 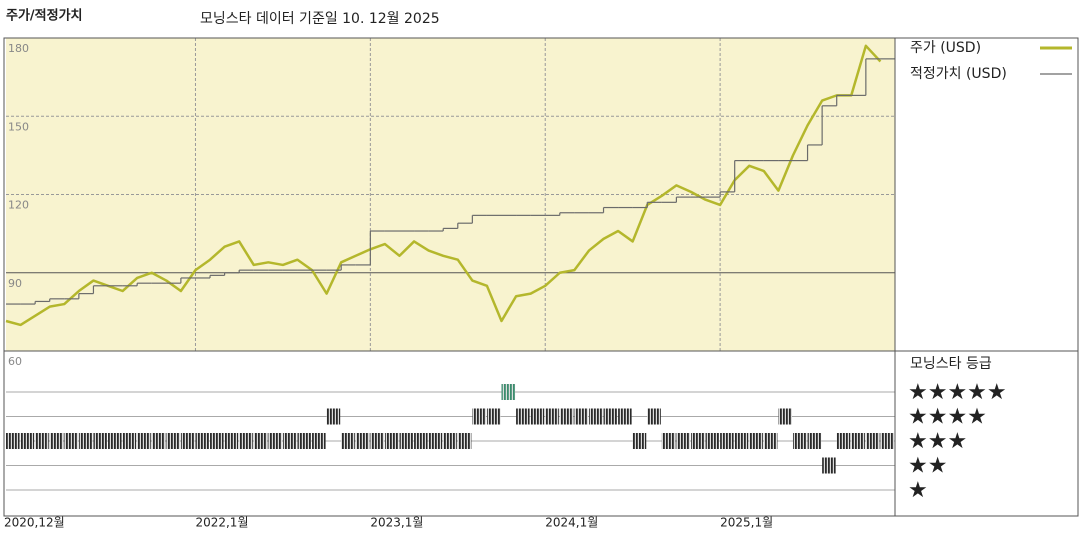 I want to click on x-tick-label: 2024,1월, so click(x=571, y=523).